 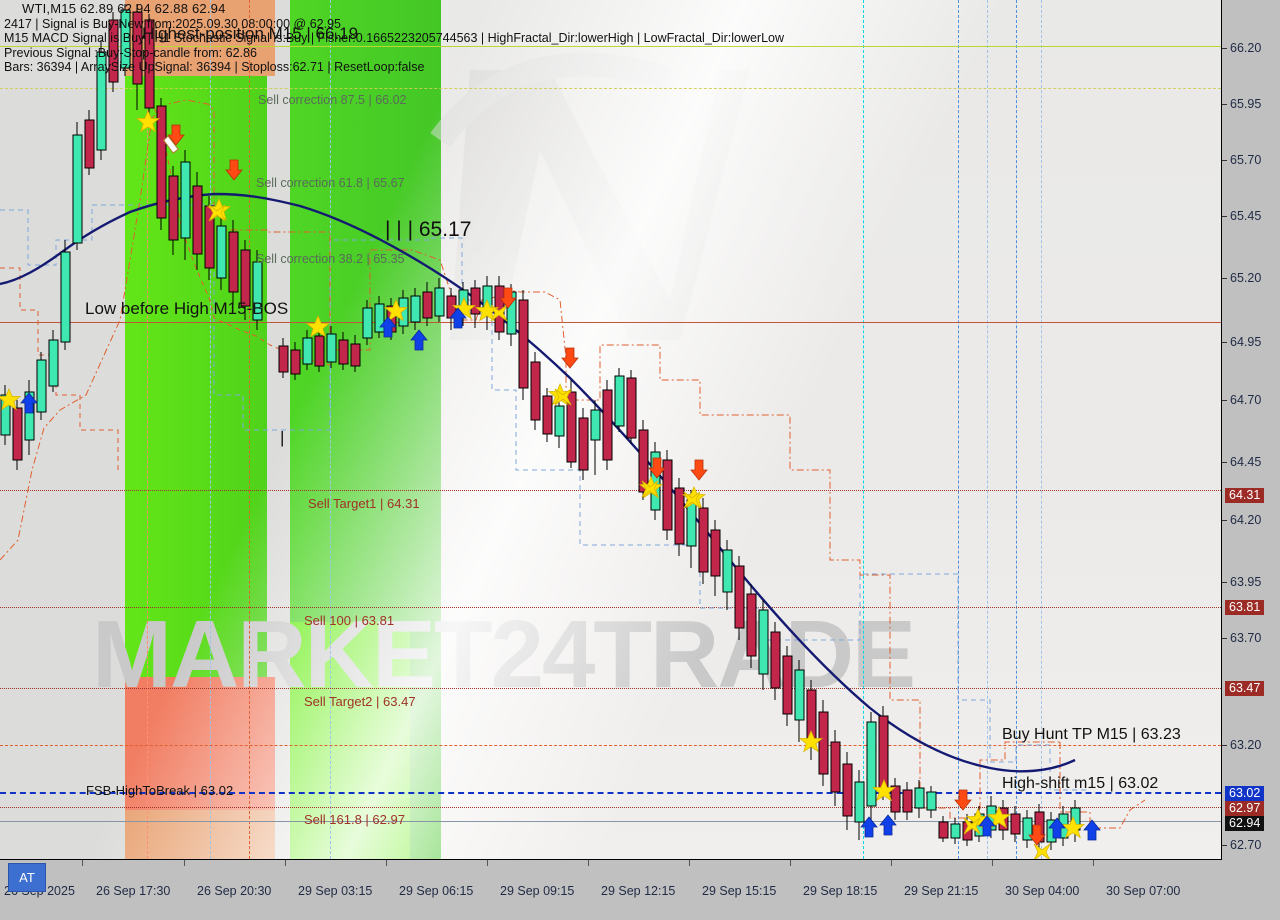 What do you see at coordinates (1246, 216) in the screenshot?
I see `y-tick-label: 65.45` at bounding box center [1246, 216].